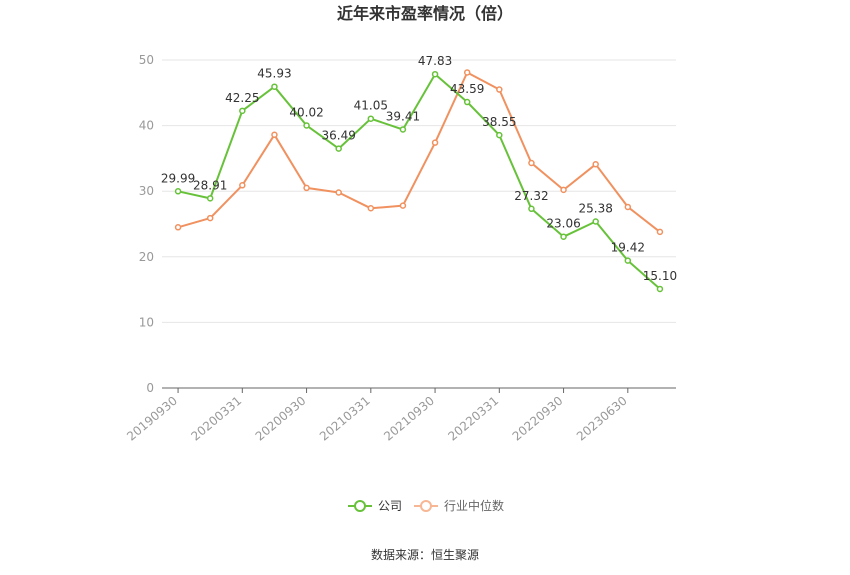 The width and height of the screenshot is (850, 575). What do you see at coordinates (425, 13) in the screenshot?
I see `chart-title: 近年来市盈率情况（倍）` at bounding box center [425, 13].